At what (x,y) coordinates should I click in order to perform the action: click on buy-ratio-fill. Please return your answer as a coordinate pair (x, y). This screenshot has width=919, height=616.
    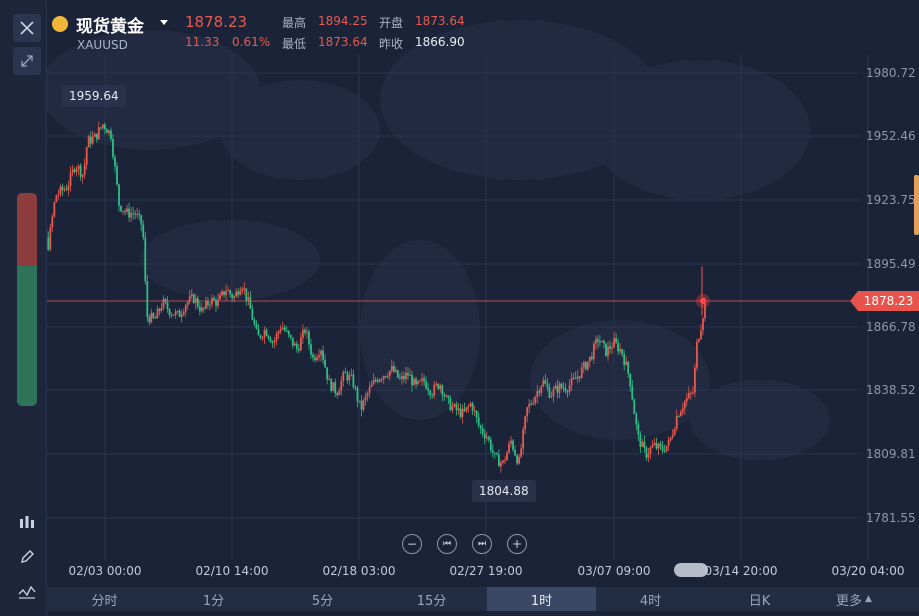
    Looking at the image, I should click on (27, 229).